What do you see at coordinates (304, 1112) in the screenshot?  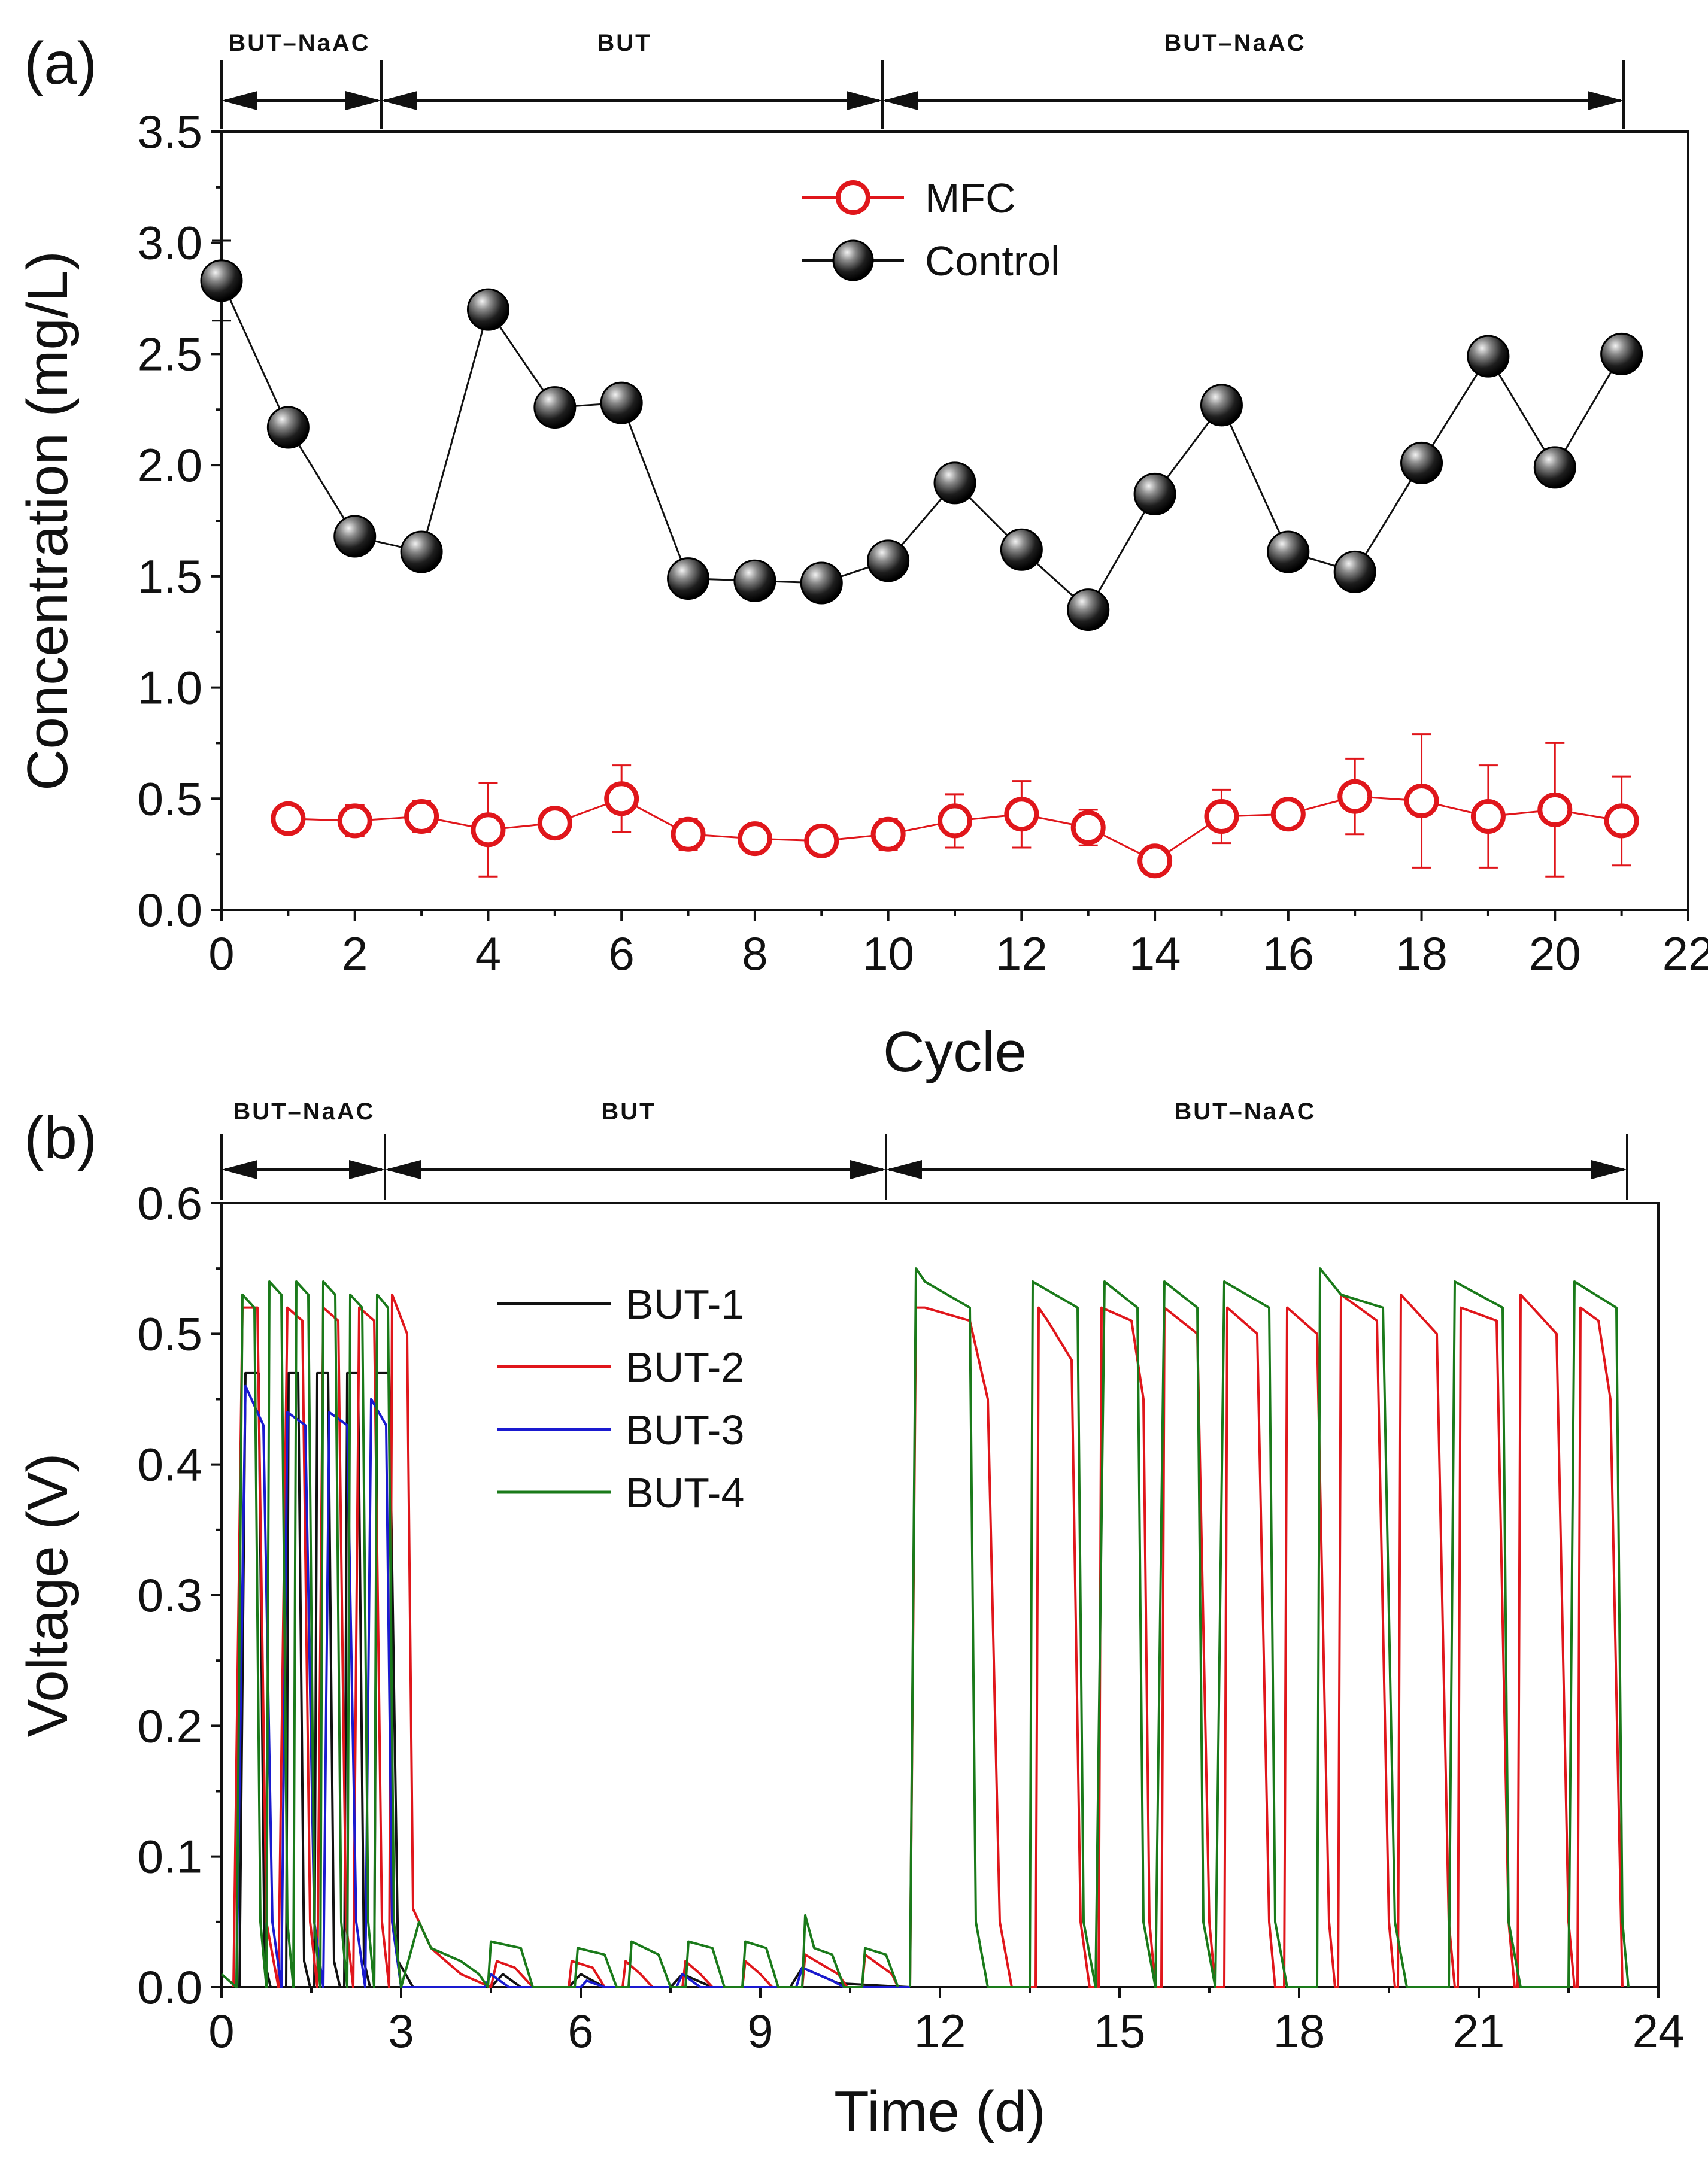 I see `panel-b-phase-label-1: BUT–NaAC` at bounding box center [304, 1112].